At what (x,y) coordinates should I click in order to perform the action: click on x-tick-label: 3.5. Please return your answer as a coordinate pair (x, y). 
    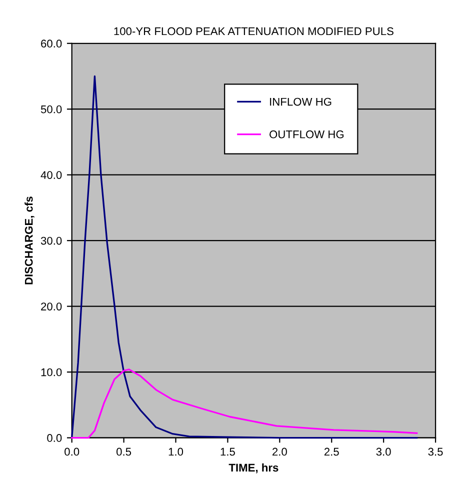
    Looking at the image, I should click on (435, 452).